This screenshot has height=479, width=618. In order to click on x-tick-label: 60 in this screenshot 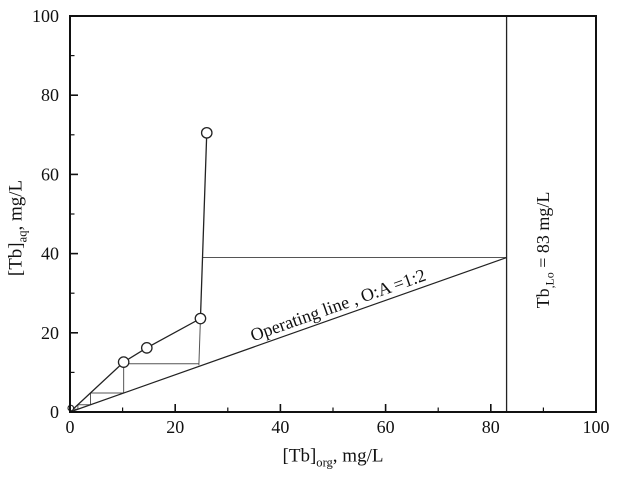, I will do `click(386, 427)`.